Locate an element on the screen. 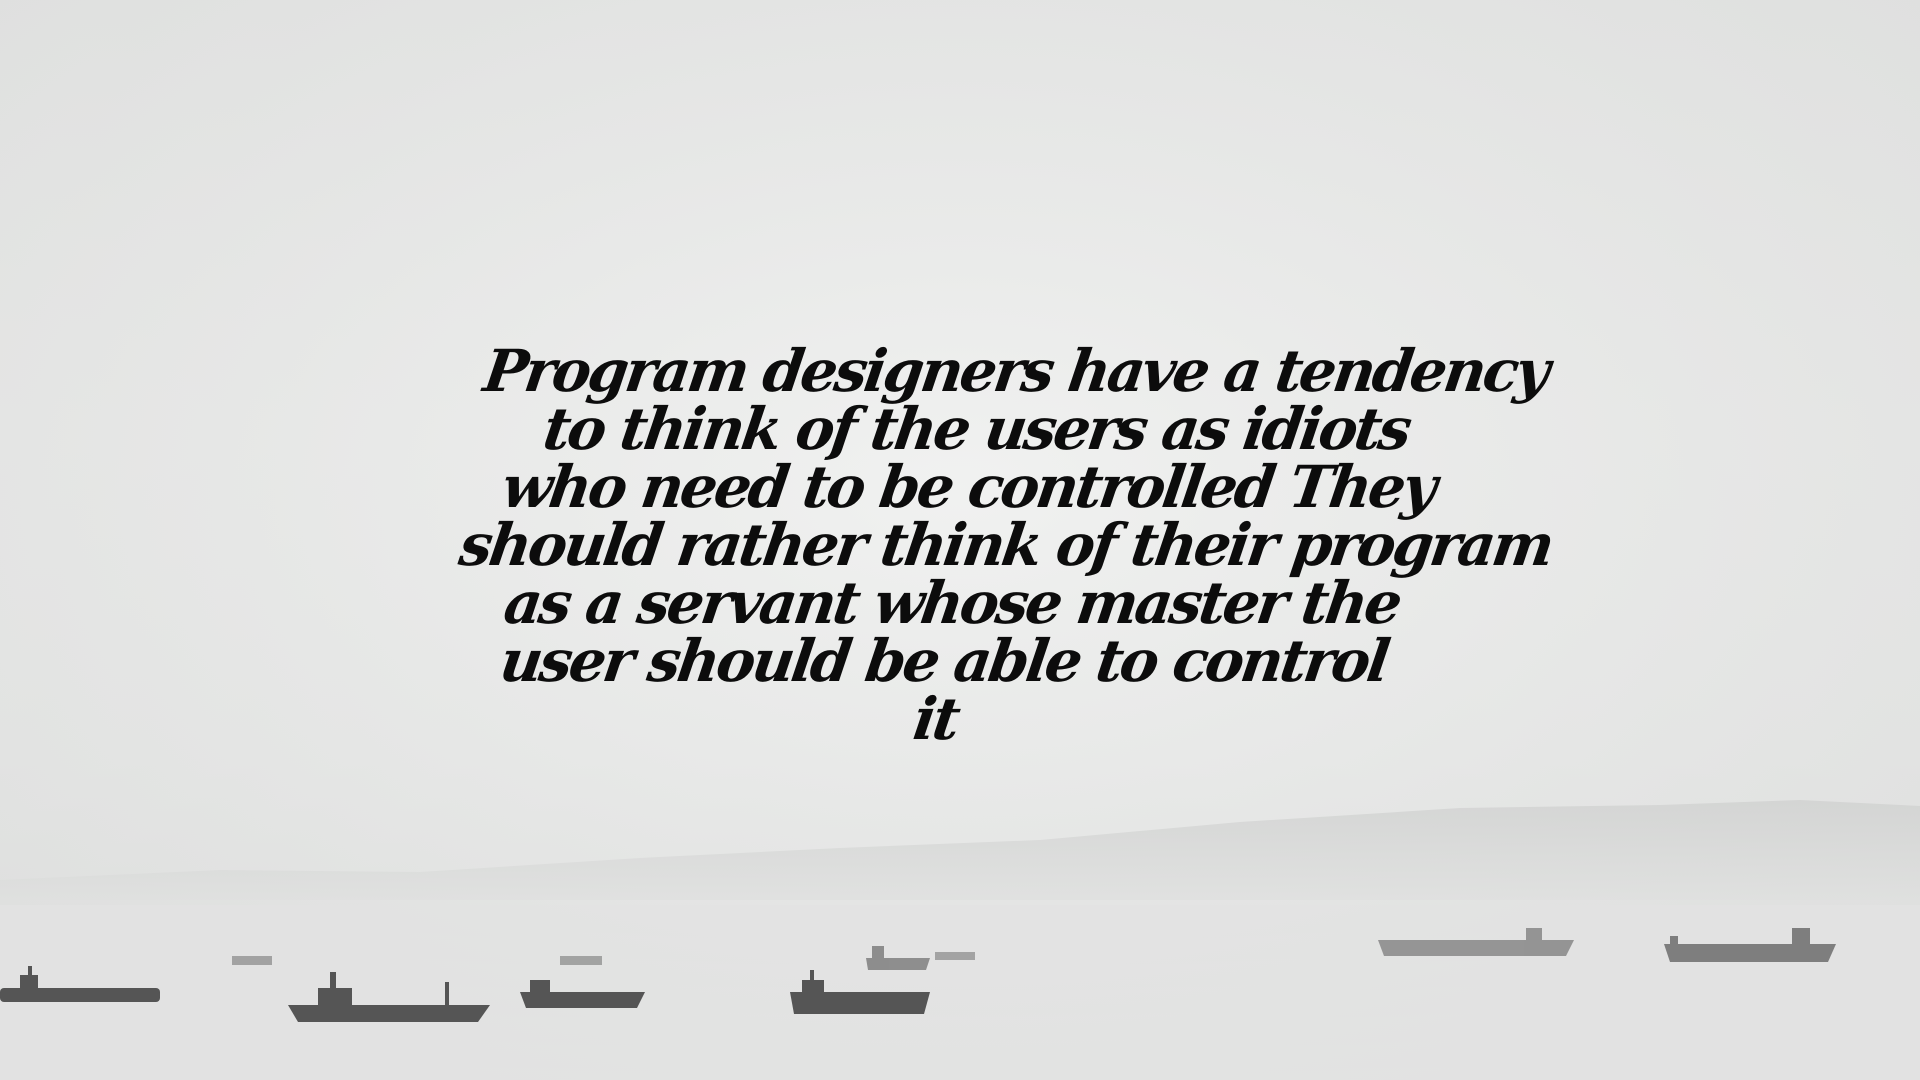 This screenshot has height=1080, width=1920. ships is located at coordinates (918, 975).